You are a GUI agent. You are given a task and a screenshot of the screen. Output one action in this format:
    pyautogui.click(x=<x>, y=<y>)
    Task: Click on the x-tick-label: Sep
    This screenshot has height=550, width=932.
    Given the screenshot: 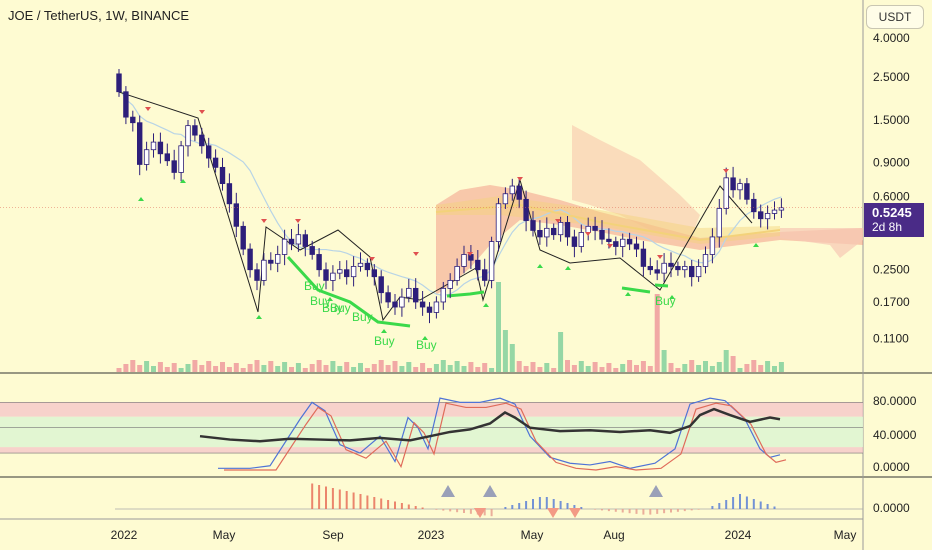 What is the action you would take?
    pyautogui.click(x=333, y=535)
    